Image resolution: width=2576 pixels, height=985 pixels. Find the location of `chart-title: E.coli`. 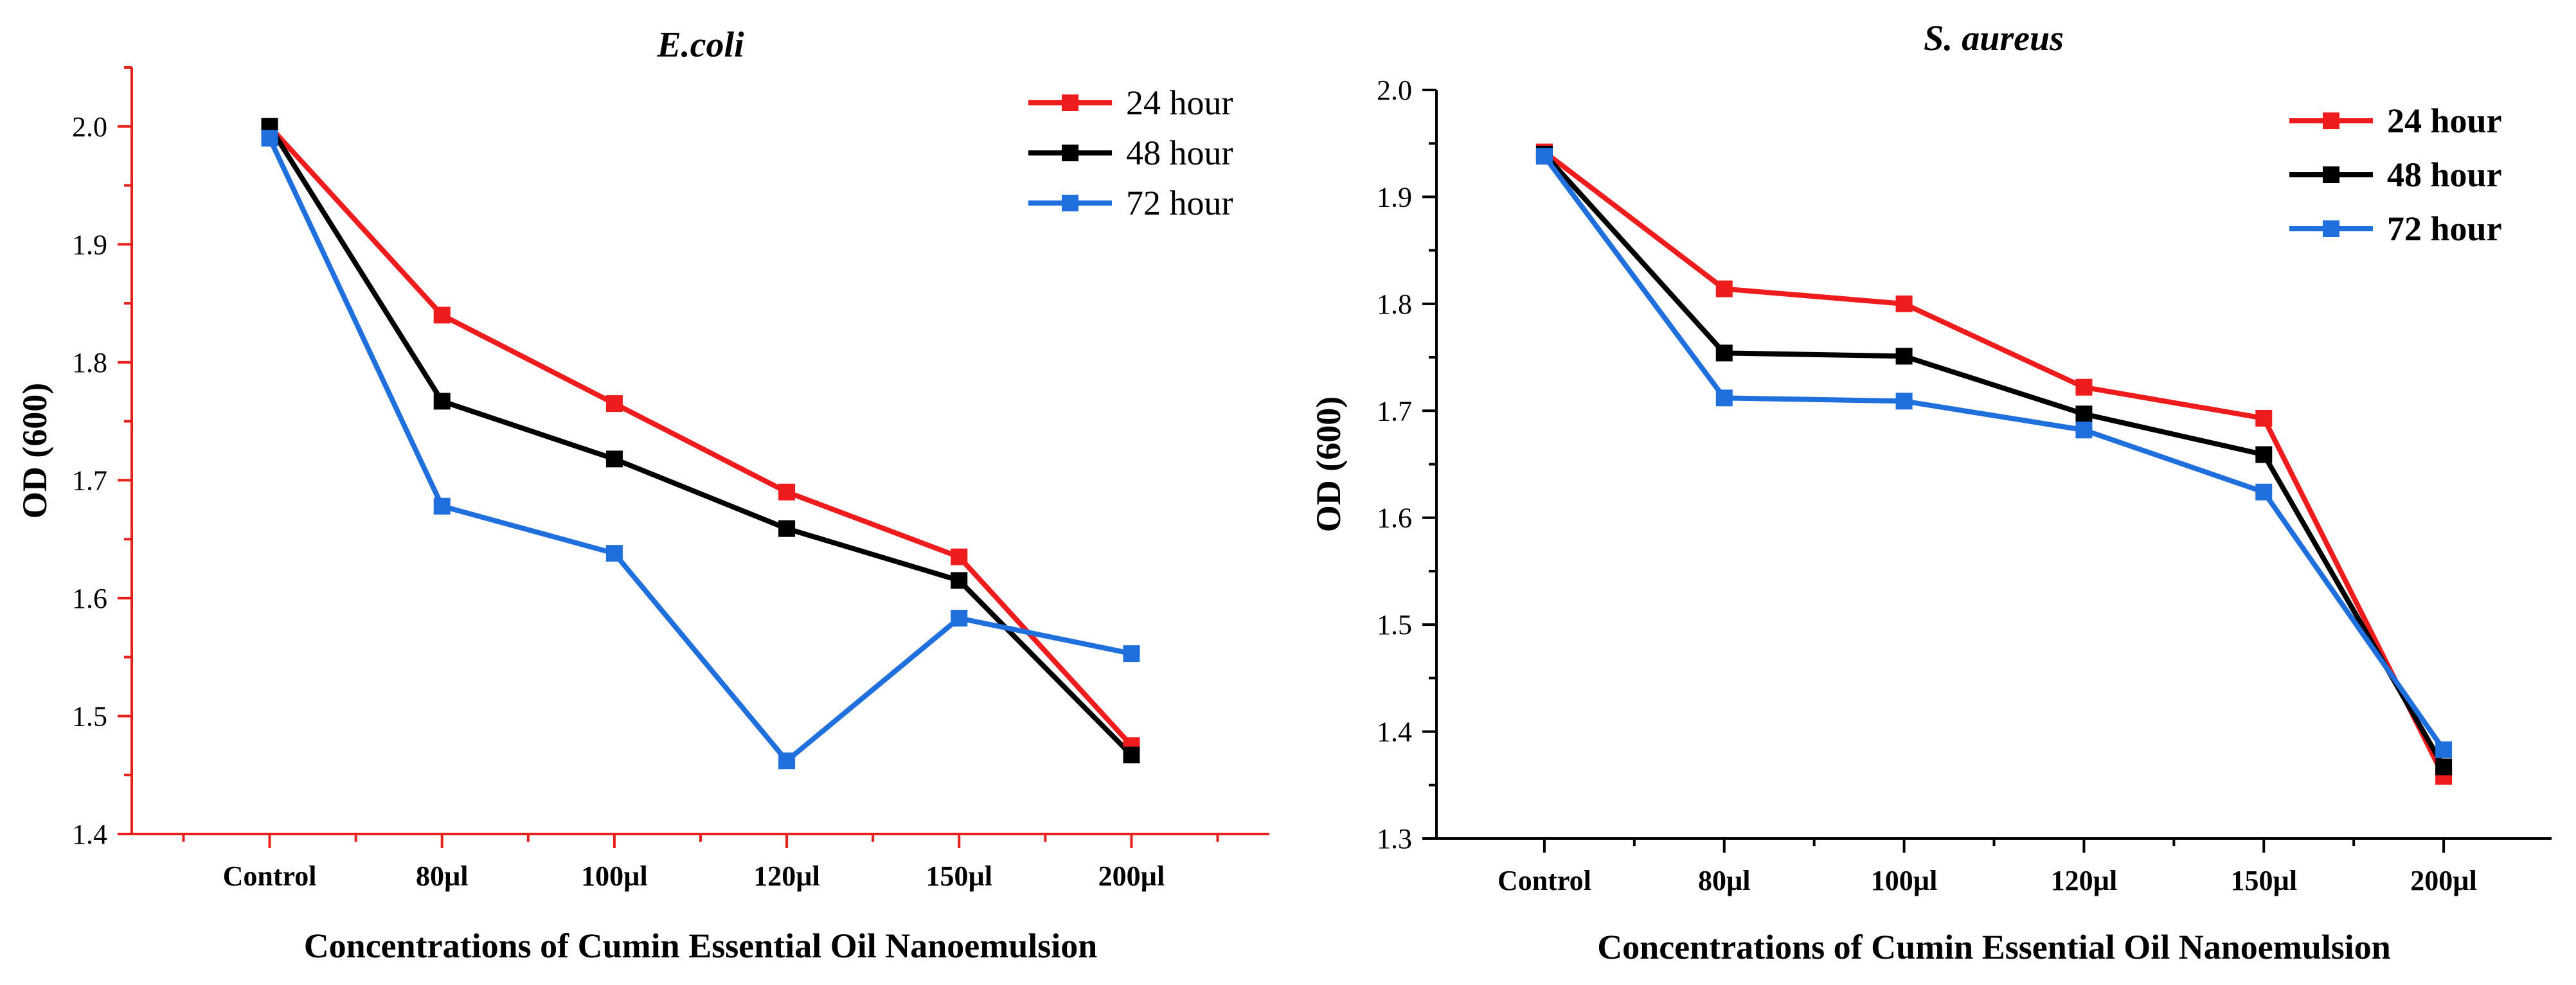

chart-title: E.coli is located at coordinates (700, 45).